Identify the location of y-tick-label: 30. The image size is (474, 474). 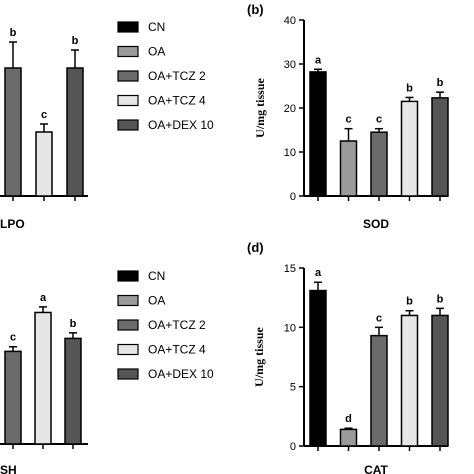
(290, 65).